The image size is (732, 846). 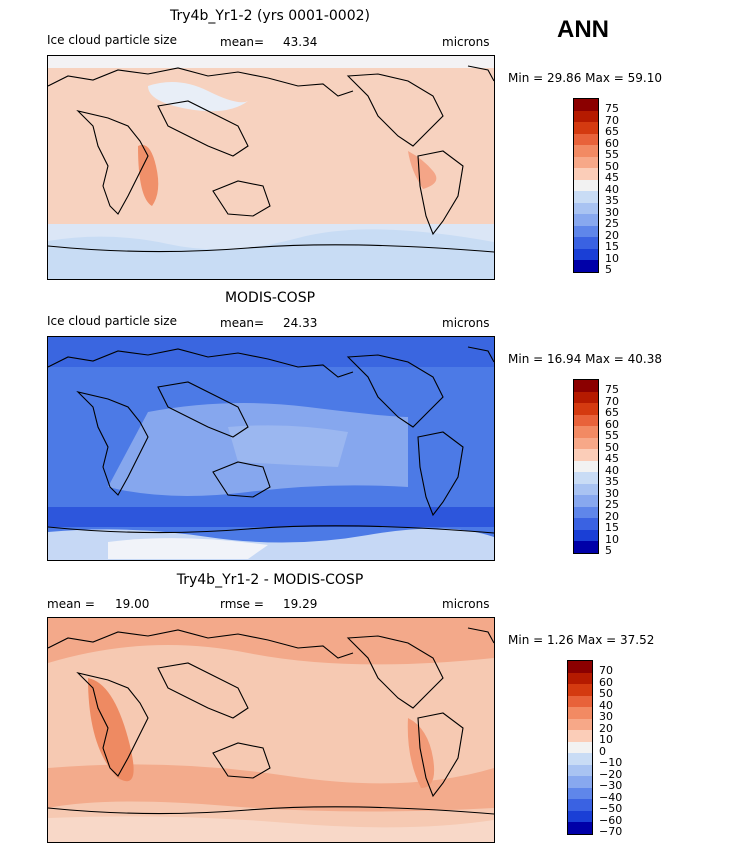 I want to click on panel2-units: microns, so click(x=466, y=323).